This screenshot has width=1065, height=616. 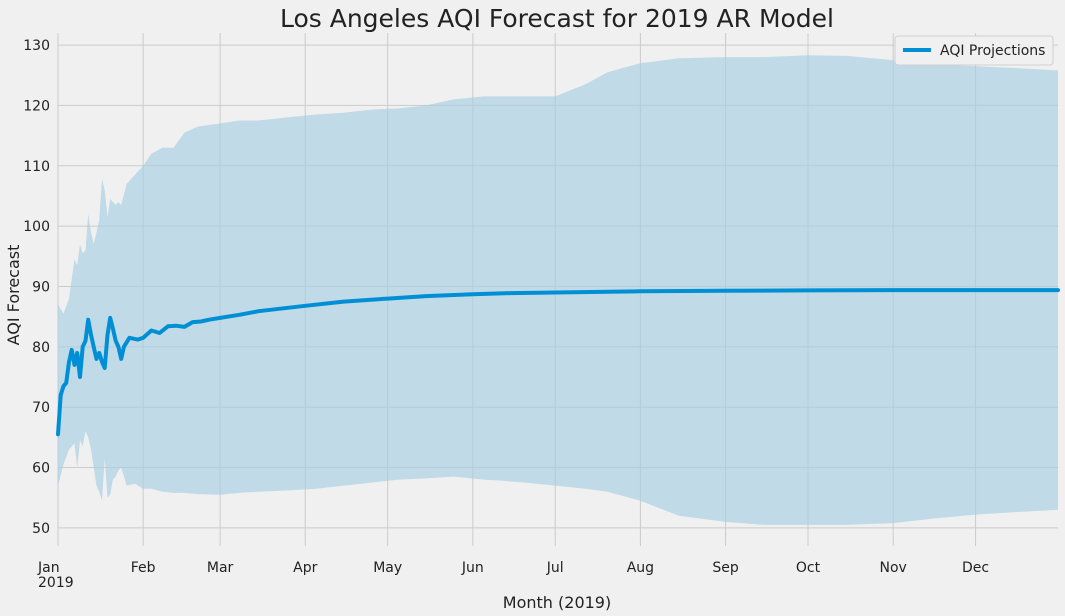 I want to click on x-axis-label: Month (2019), so click(x=557, y=602).